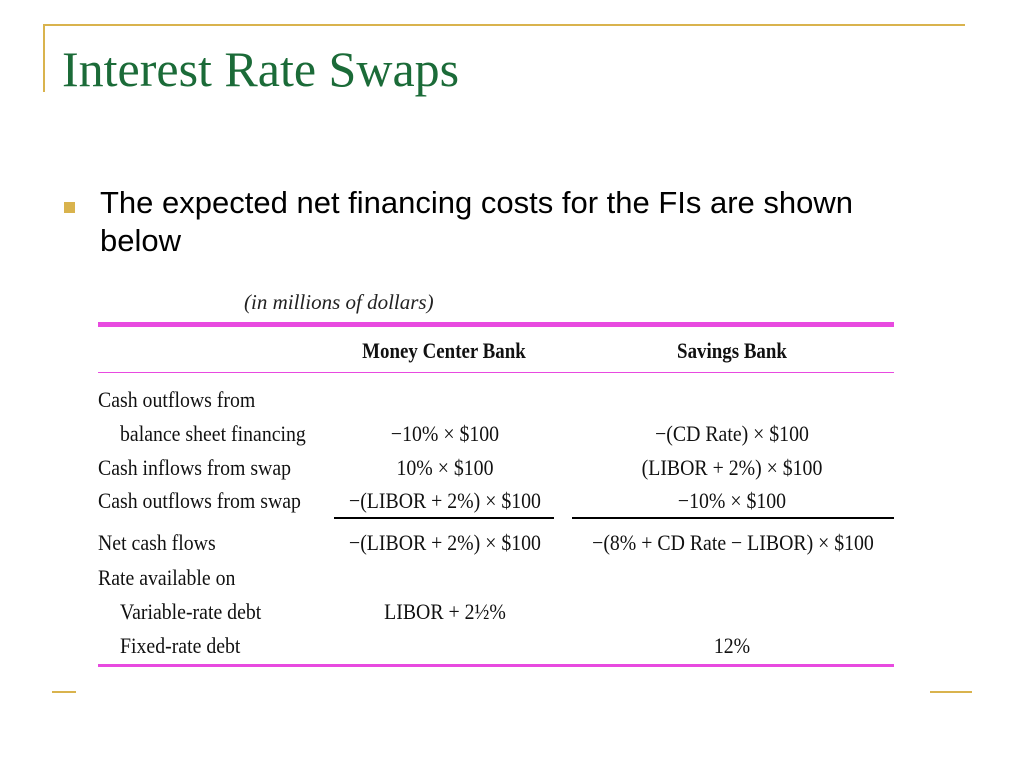 This screenshot has height=768, width=1024. What do you see at coordinates (167, 577) in the screenshot?
I see `row-label: Rate available on` at bounding box center [167, 577].